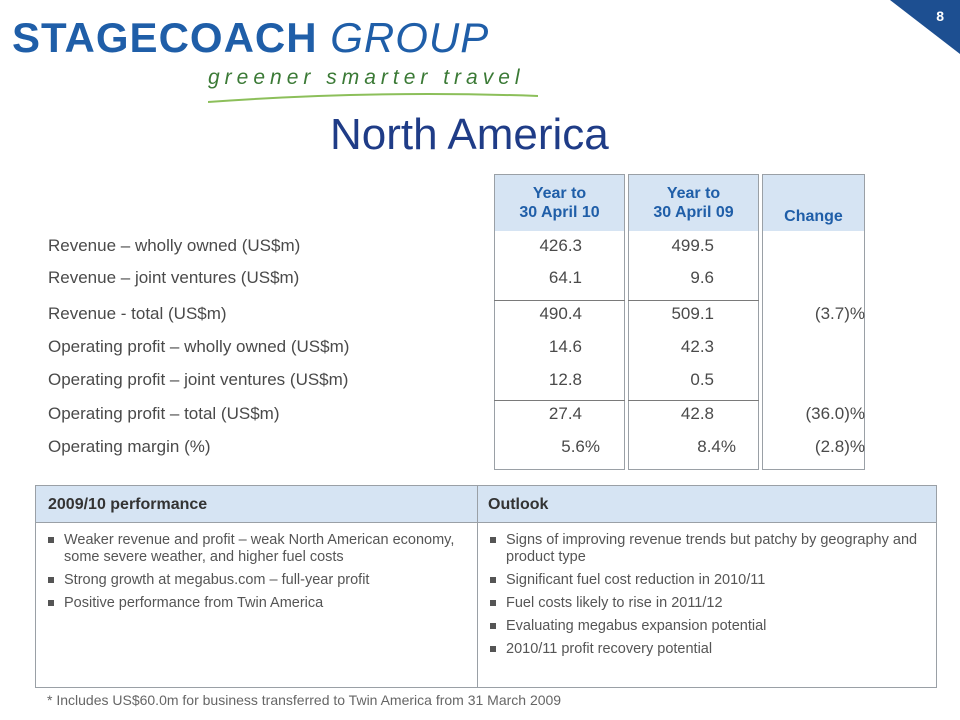  What do you see at coordinates (469, 134) in the screenshot?
I see `page-title: North America` at bounding box center [469, 134].